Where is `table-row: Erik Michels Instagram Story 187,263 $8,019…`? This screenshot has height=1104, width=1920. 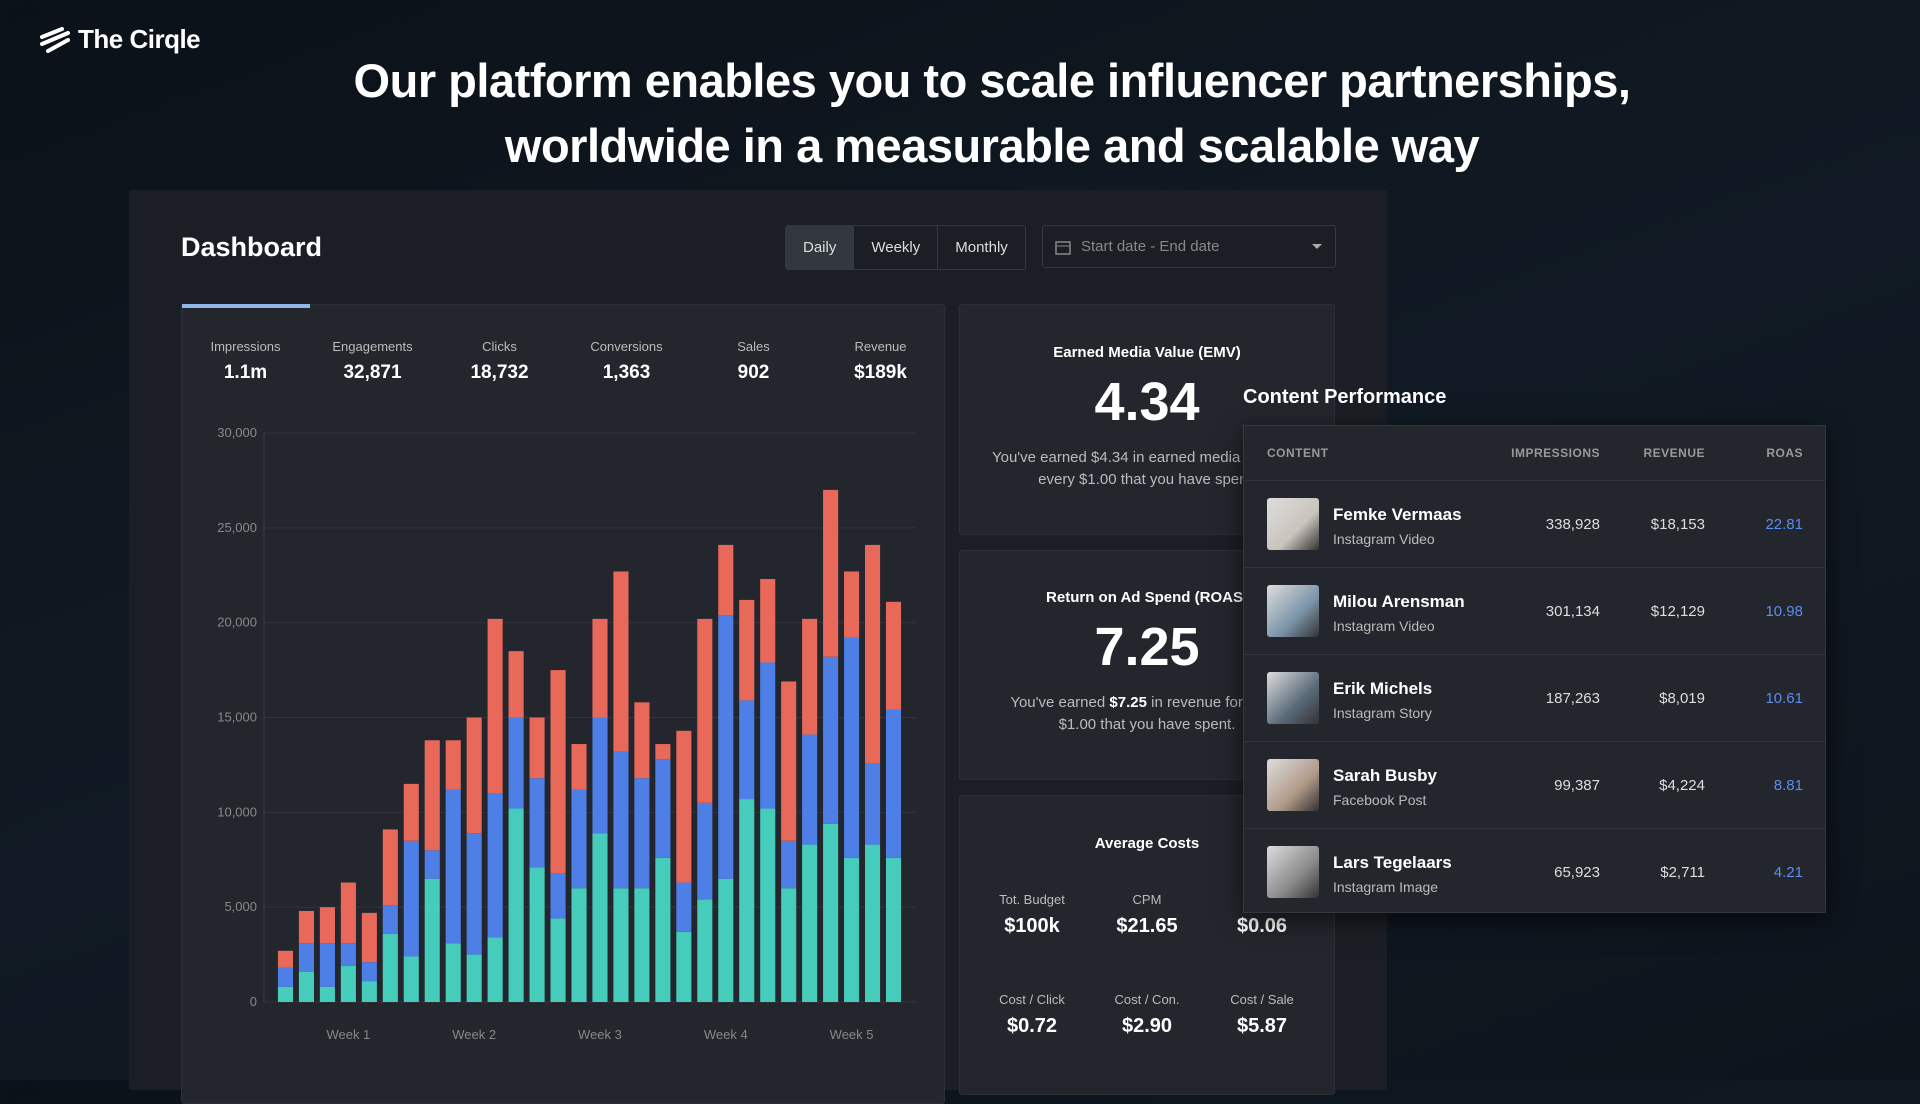
table-row: Erik Michels Instagram Story 187,263 $8,019… is located at coordinates (1534, 698).